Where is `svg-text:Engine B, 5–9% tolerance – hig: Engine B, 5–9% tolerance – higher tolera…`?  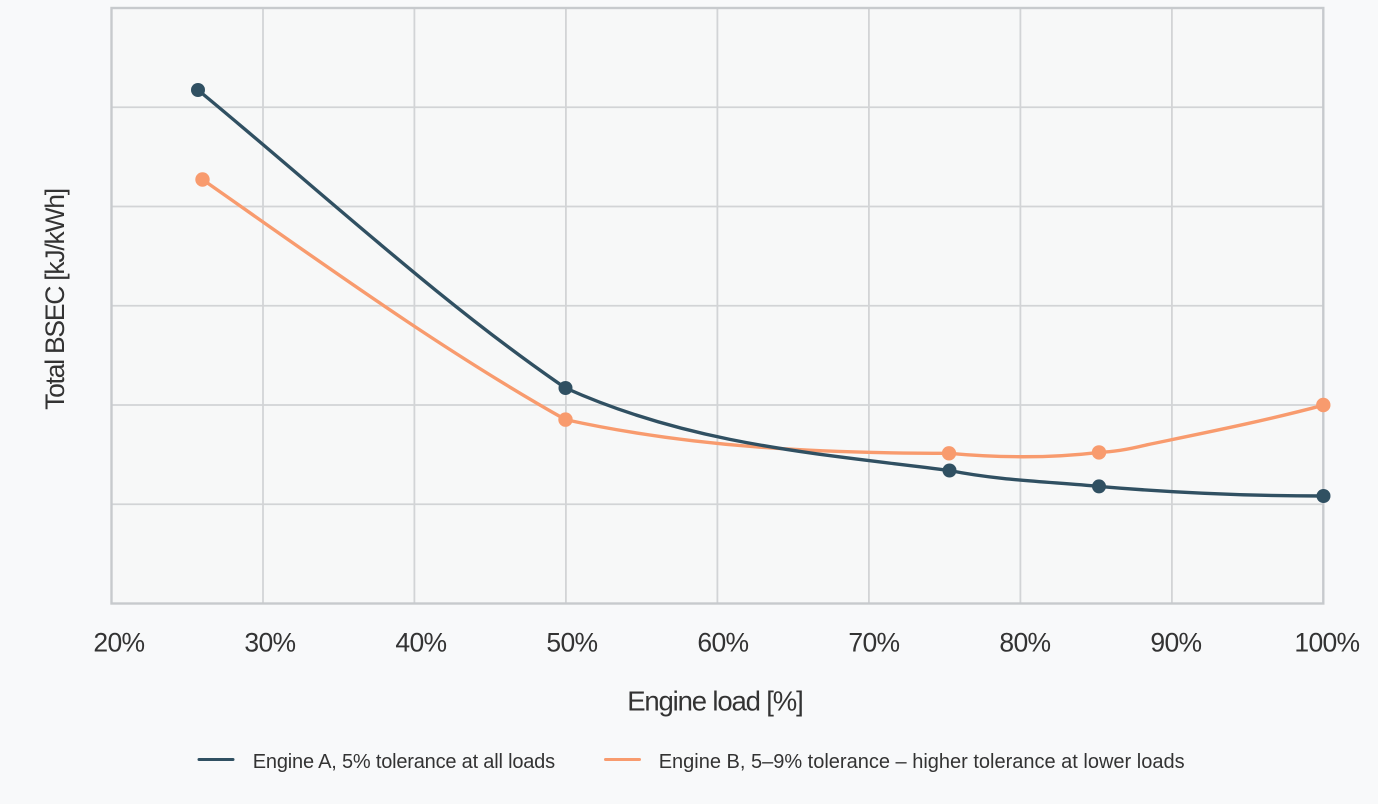 svg-text:Engine B, 5–9% tolerance – hig: Engine B, 5–9% tolerance – higher tolera… is located at coordinates (922, 762).